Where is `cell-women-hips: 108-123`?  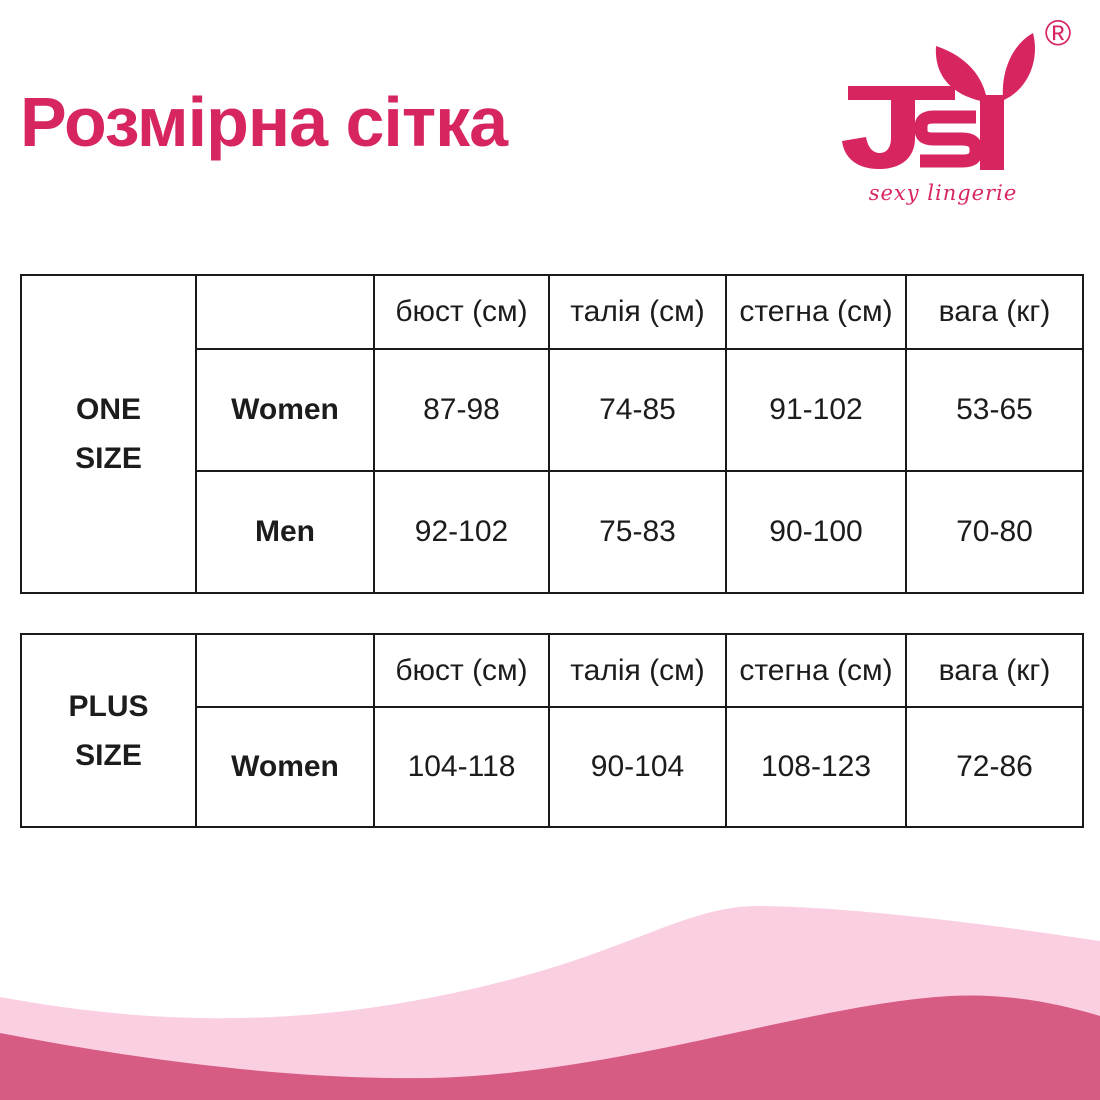 cell-women-hips: 108-123 is located at coordinates (816, 767).